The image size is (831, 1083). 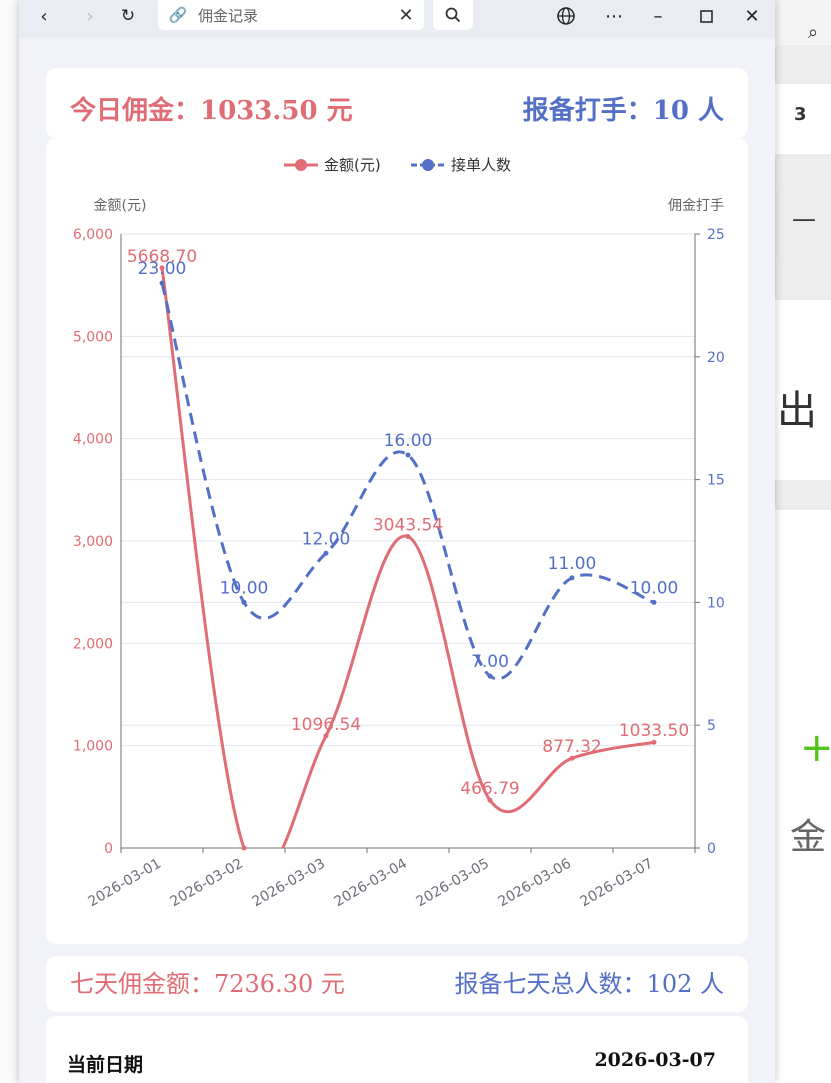 What do you see at coordinates (326, 539) in the screenshot?
I see `players-data-label: 12.00` at bounding box center [326, 539].